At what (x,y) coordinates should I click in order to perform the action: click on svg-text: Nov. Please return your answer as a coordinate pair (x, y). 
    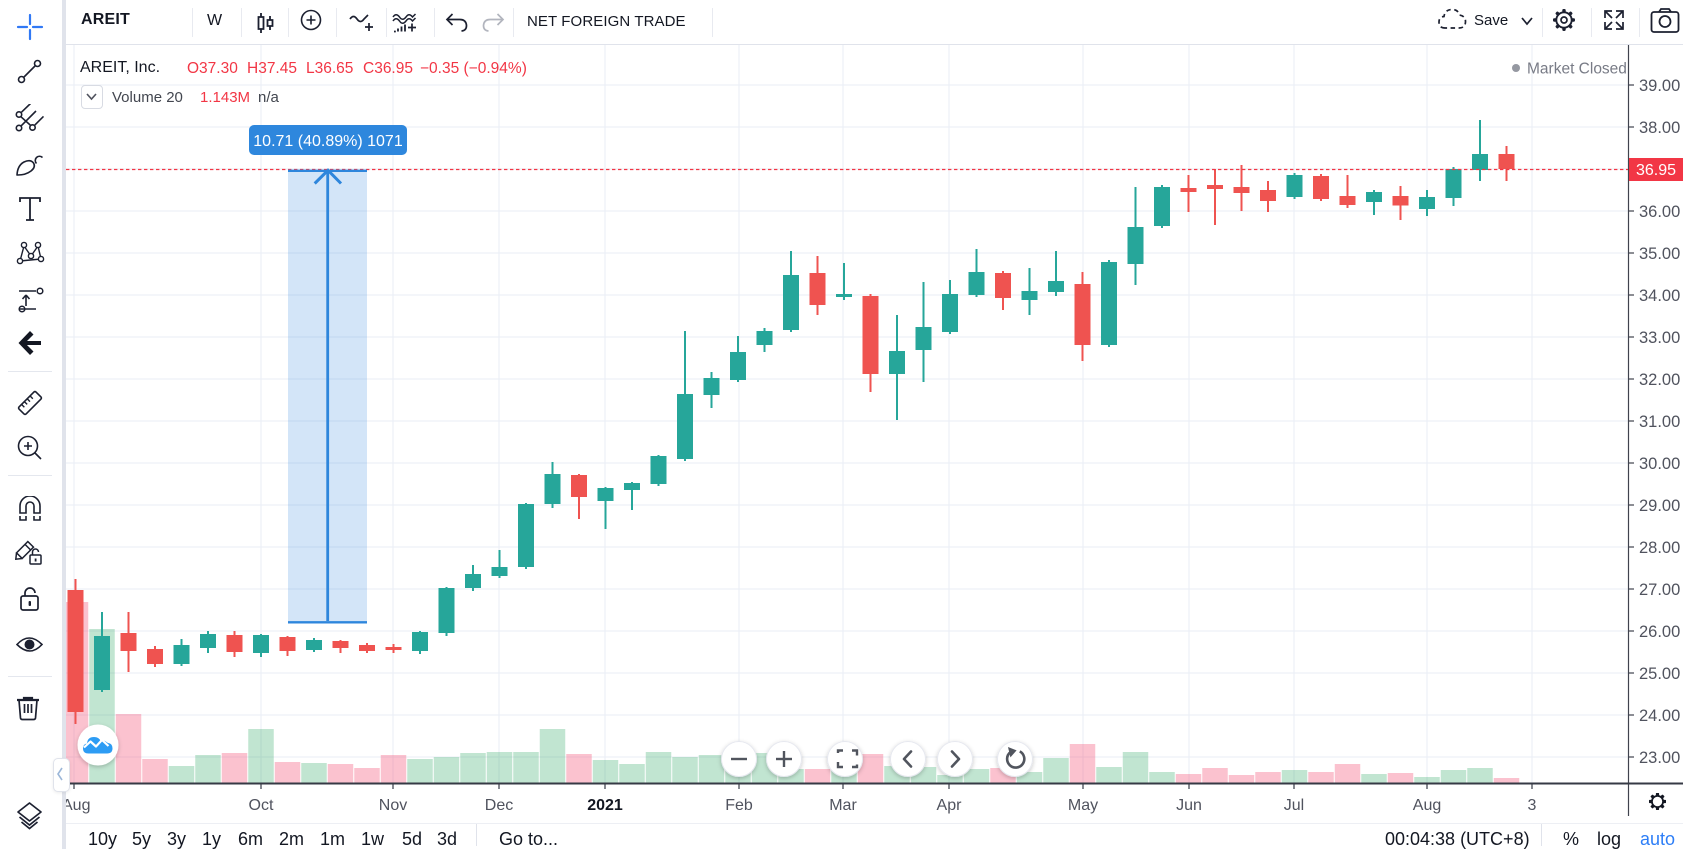
    Looking at the image, I should click on (393, 805).